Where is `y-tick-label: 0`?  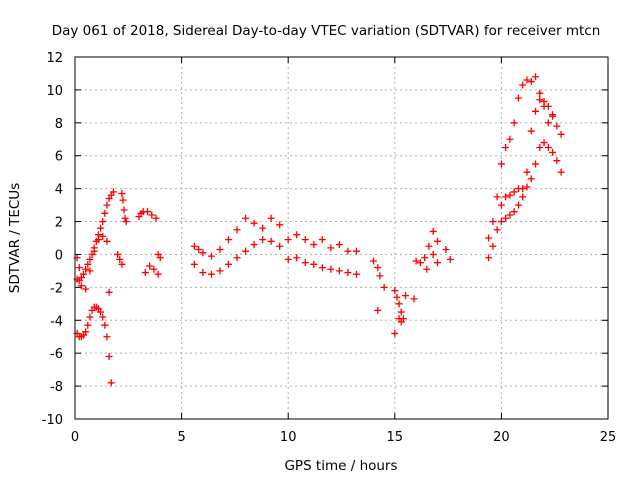
y-tick-label: 0 is located at coordinates (59, 255).